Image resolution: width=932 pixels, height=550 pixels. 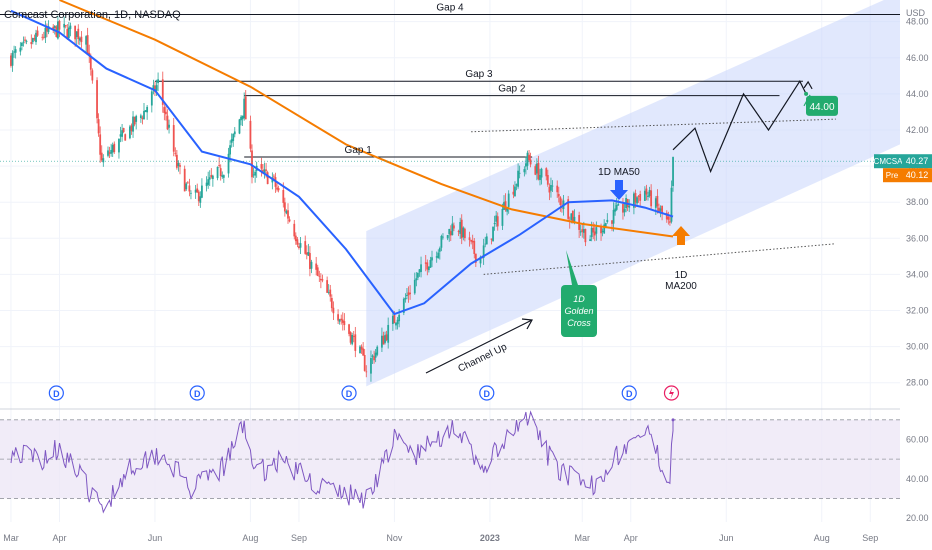 I want to click on channel-arrow, so click(x=479, y=346).